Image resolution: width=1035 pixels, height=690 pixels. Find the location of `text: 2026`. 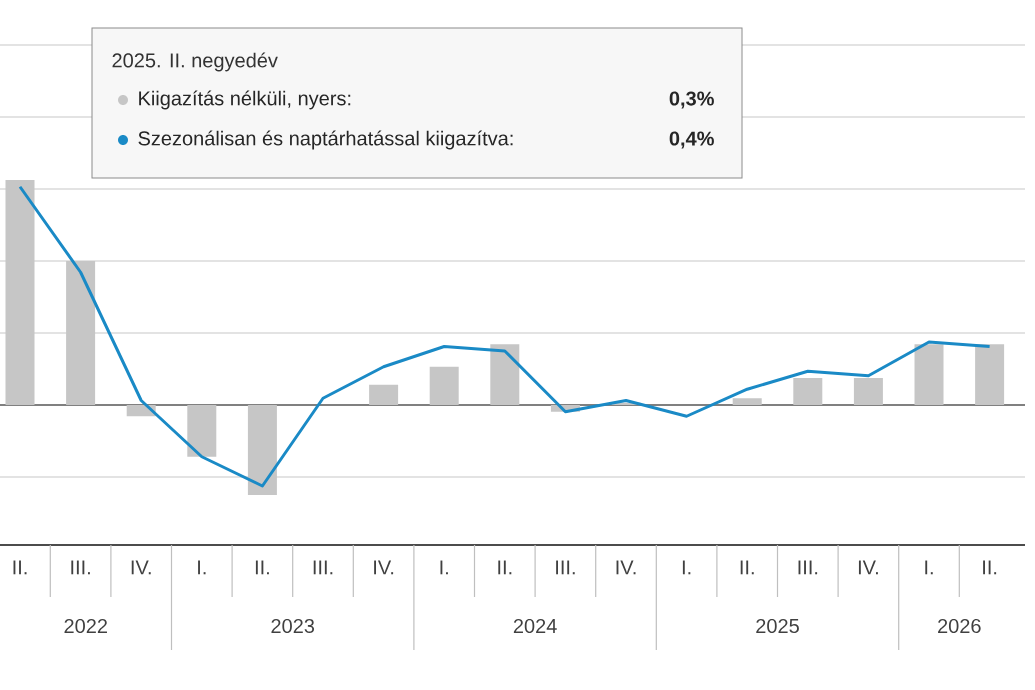

text: 2026 is located at coordinates (959, 626).